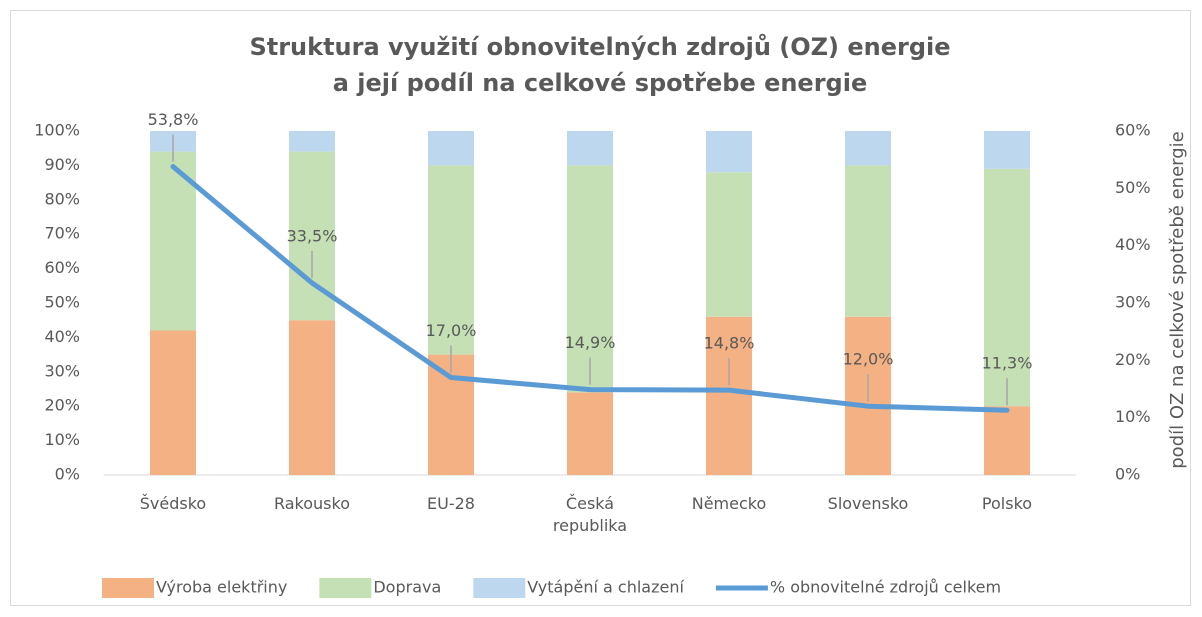  I want to click on x-tick-label: Slovensko, so click(868, 503).